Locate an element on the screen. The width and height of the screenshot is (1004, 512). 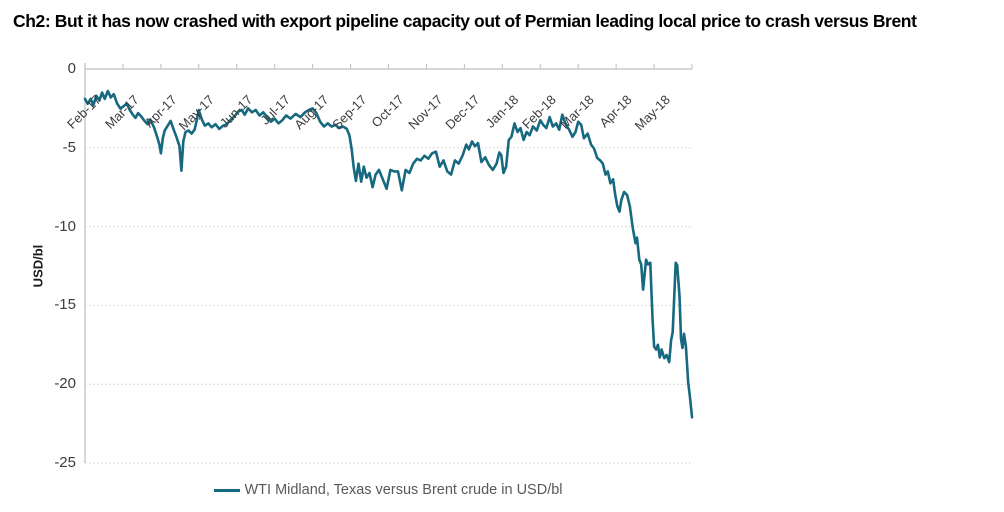
y-tick-label--20: -20 is located at coordinates (65, 384).